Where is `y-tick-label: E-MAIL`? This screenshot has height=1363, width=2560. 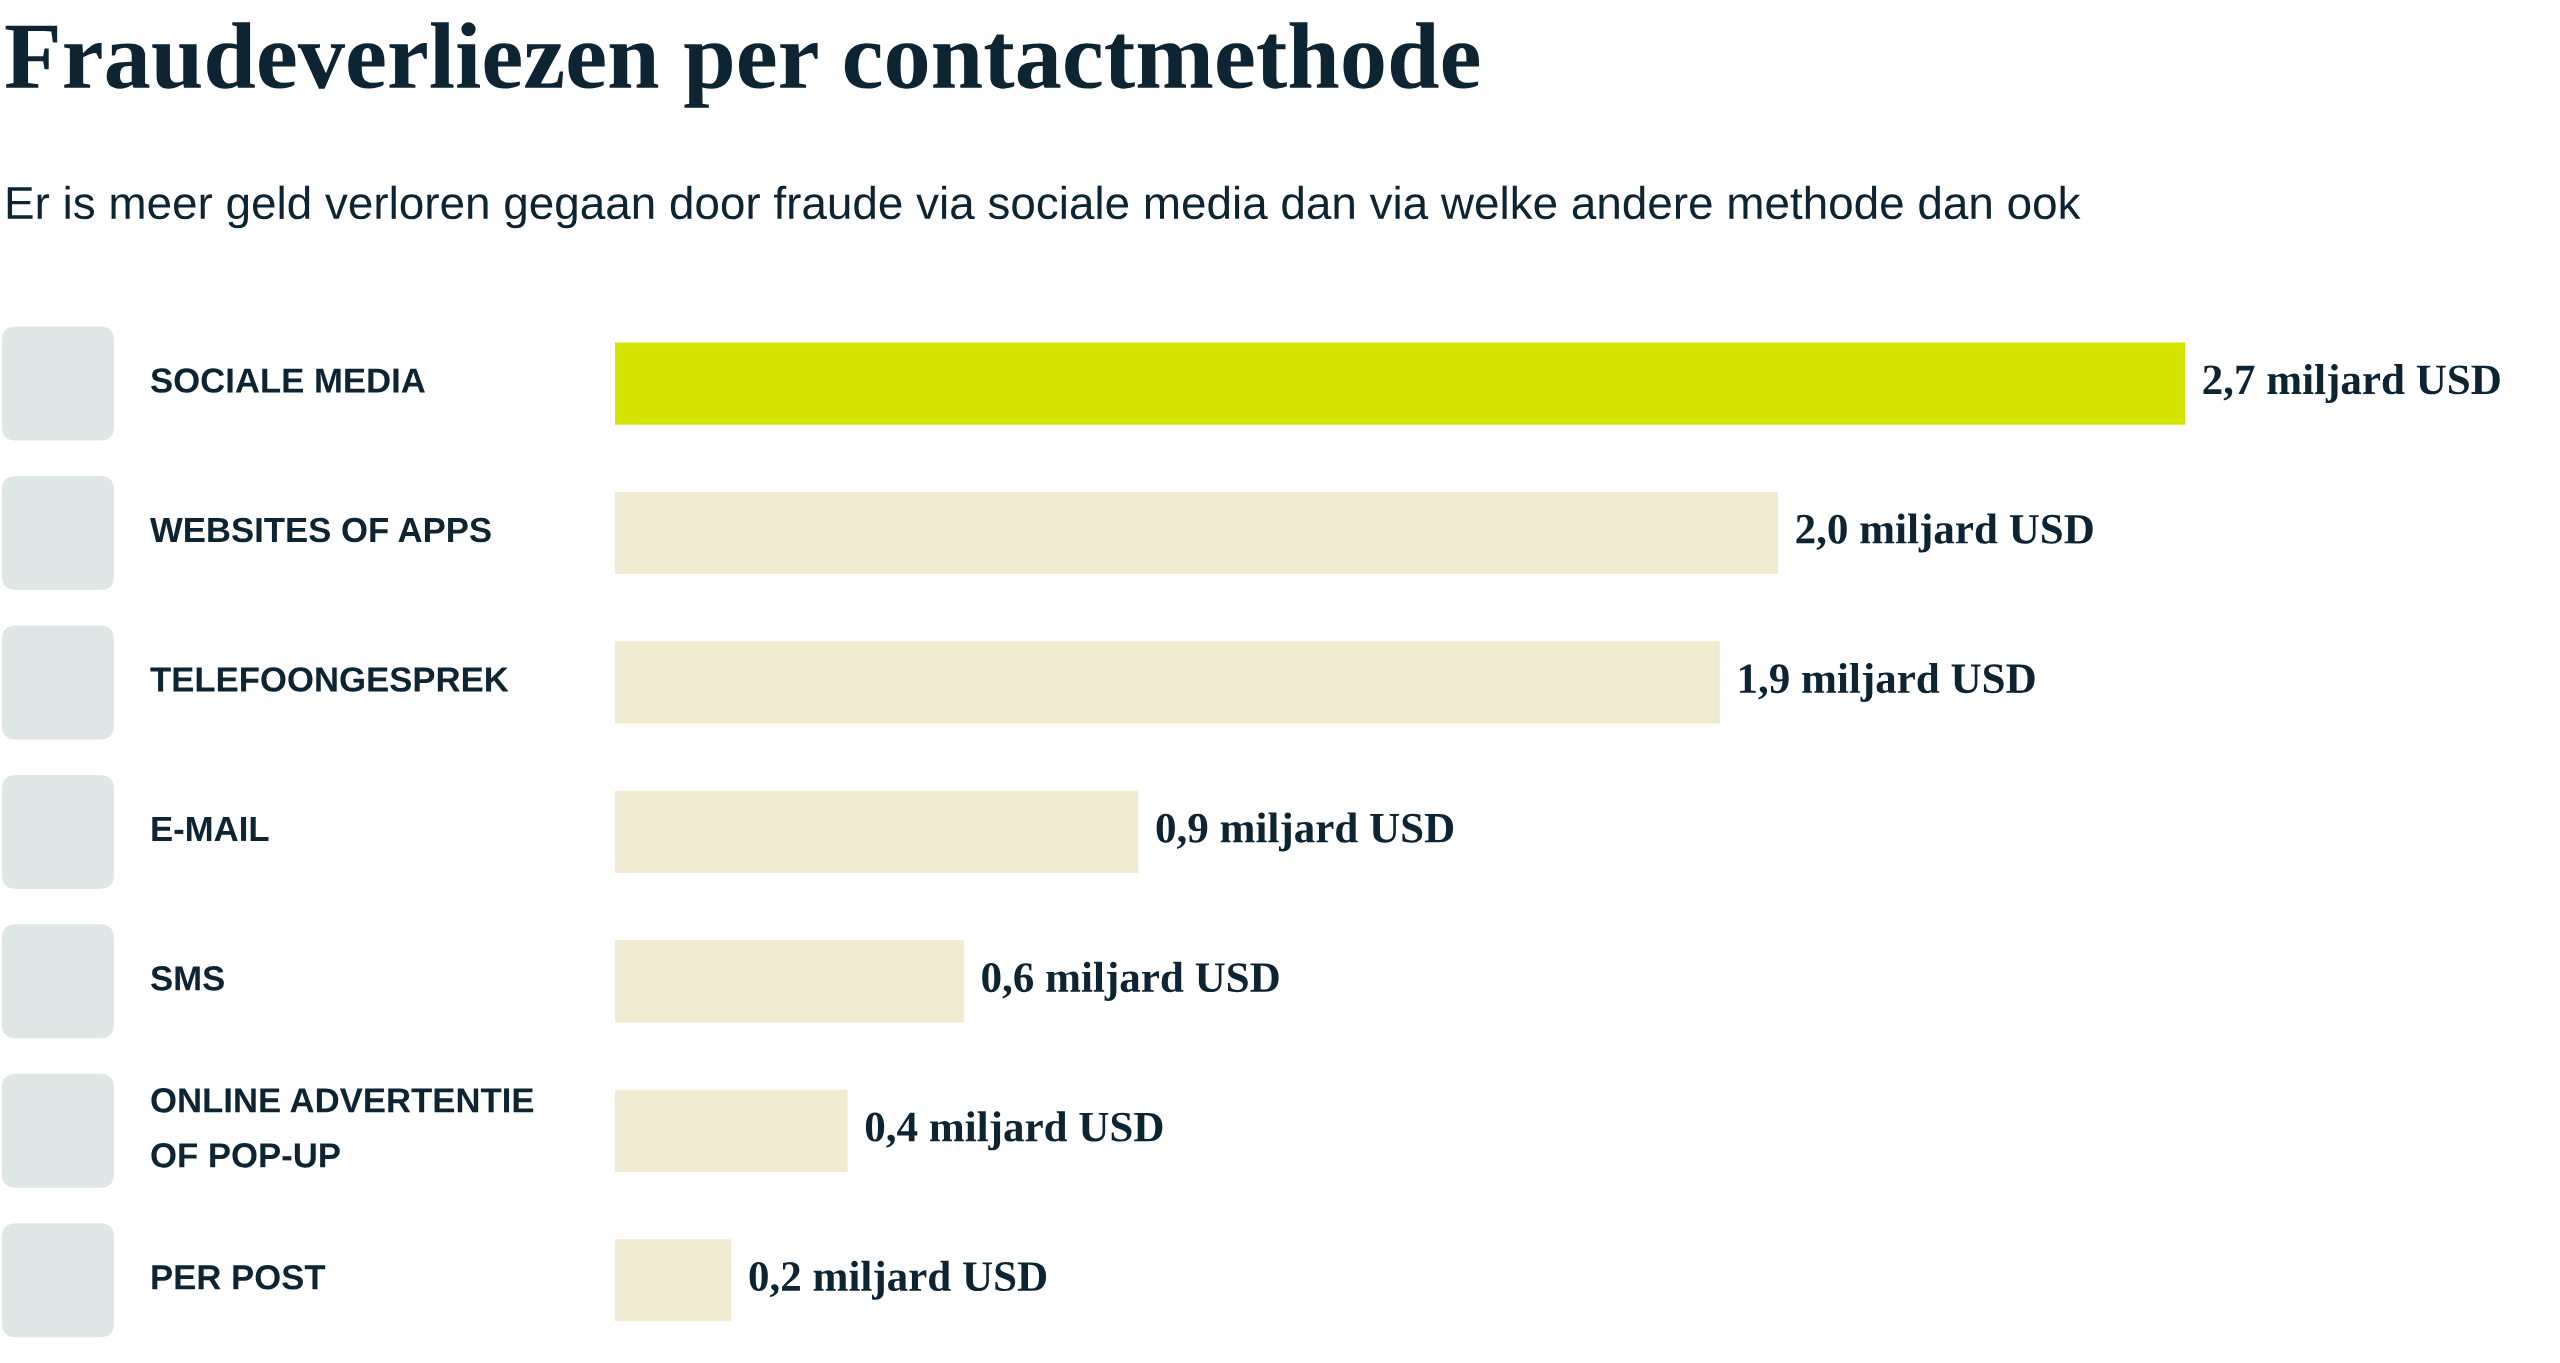
y-tick-label: E-MAIL is located at coordinates (210, 829).